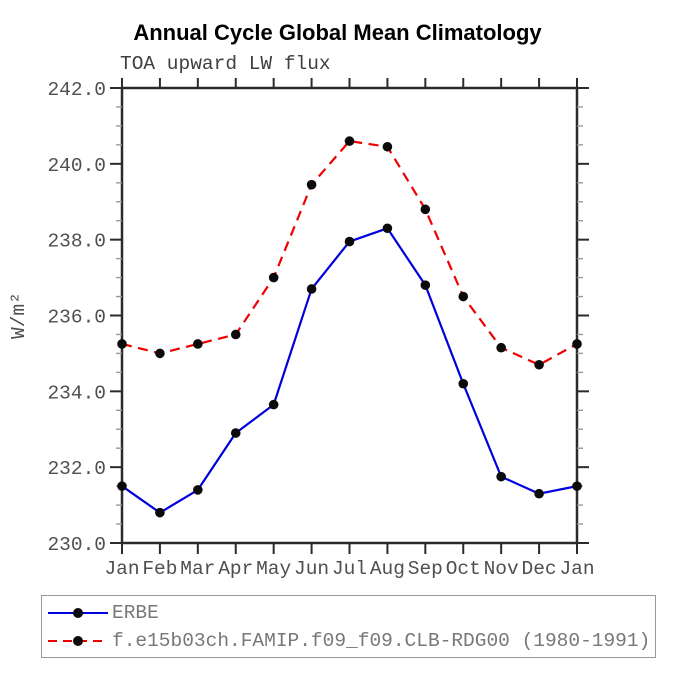 This screenshot has height=675, width=675. Describe the element at coordinates (463, 569) in the screenshot. I see `svg-text: Oct` at that location.